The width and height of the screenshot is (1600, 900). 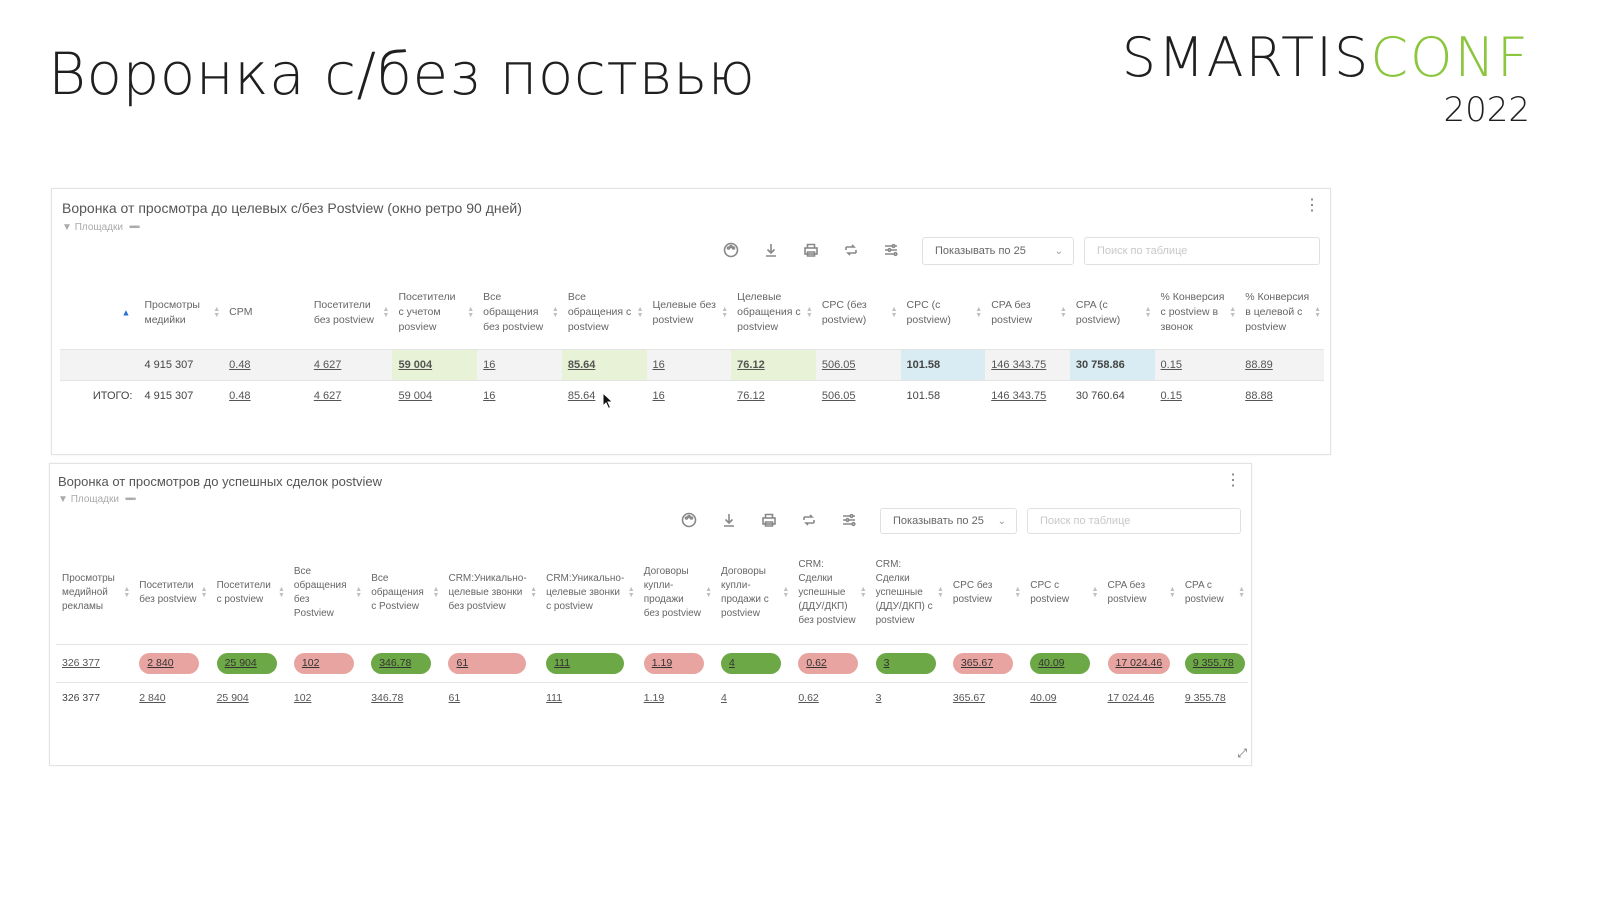 I want to click on column-header: Договоры купли-продажи с postview ▲ ▼, so click(x=755, y=592).